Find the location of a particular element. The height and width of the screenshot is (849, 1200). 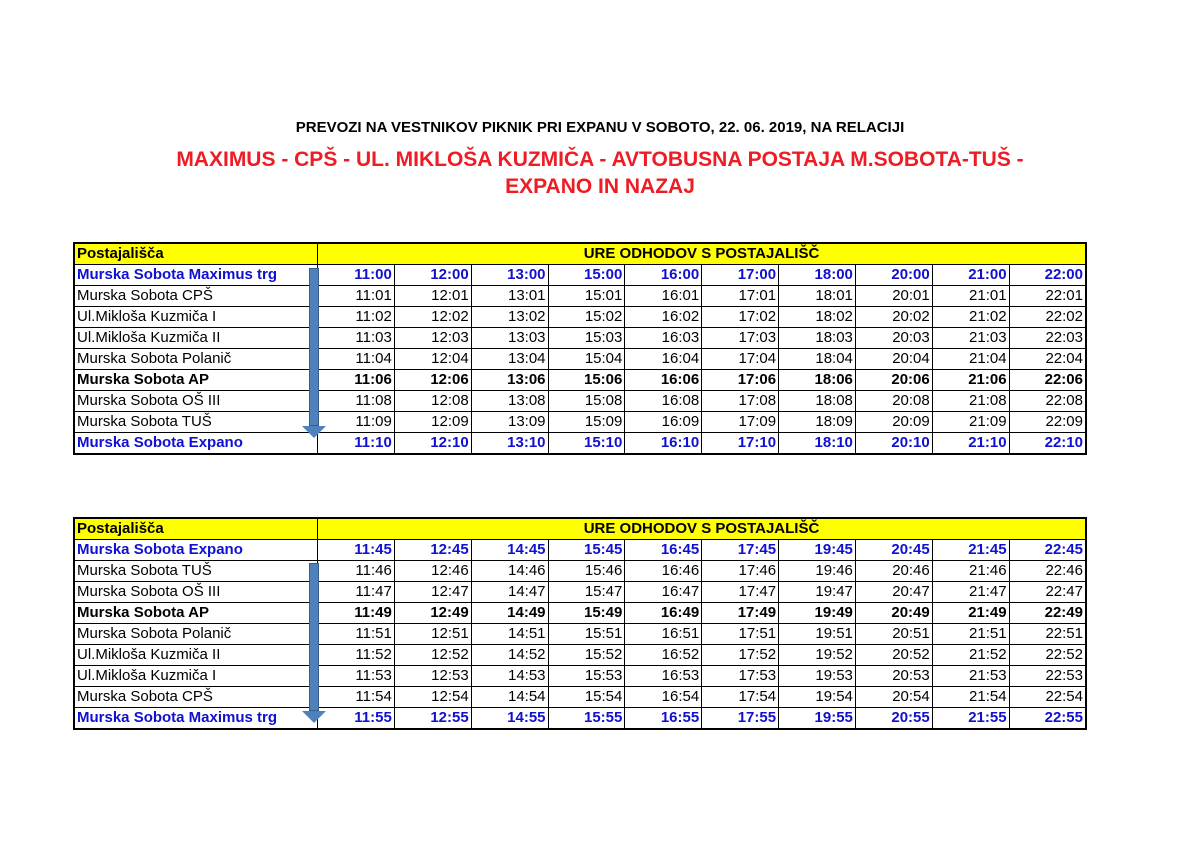

departure-time: 16:01 is located at coordinates (663, 296).